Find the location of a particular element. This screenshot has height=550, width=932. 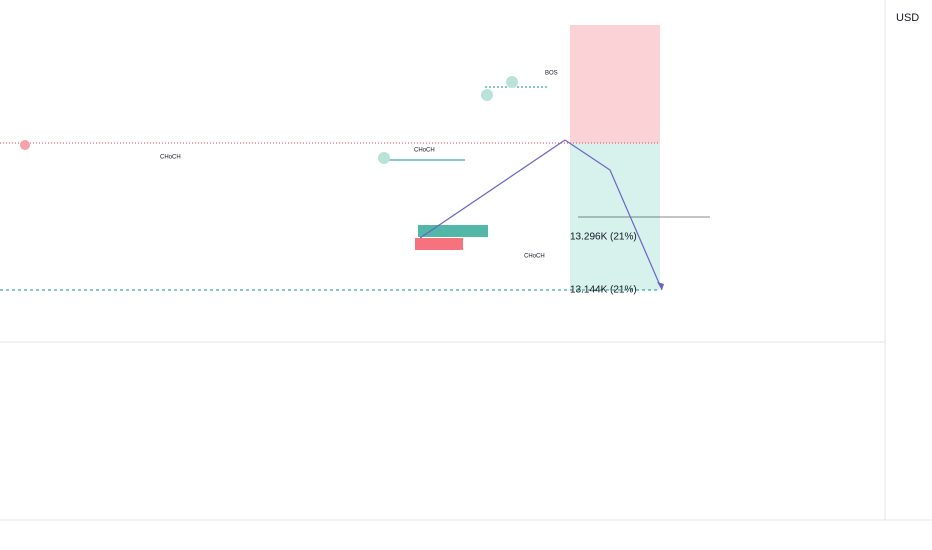

annotation: BOS is located at coordinates (551, 74).